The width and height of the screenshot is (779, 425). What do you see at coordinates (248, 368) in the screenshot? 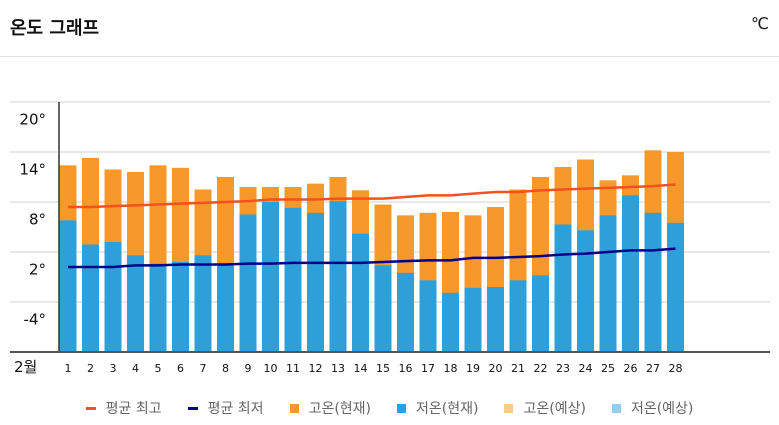
I see `x-tick-label: 9` at bounding box center [248, 368].